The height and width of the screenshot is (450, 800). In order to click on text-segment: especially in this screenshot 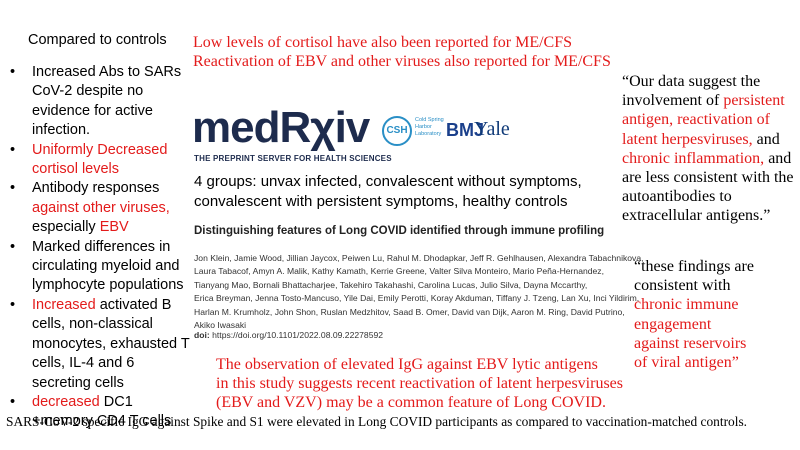, I will do `click(66, 227)`.